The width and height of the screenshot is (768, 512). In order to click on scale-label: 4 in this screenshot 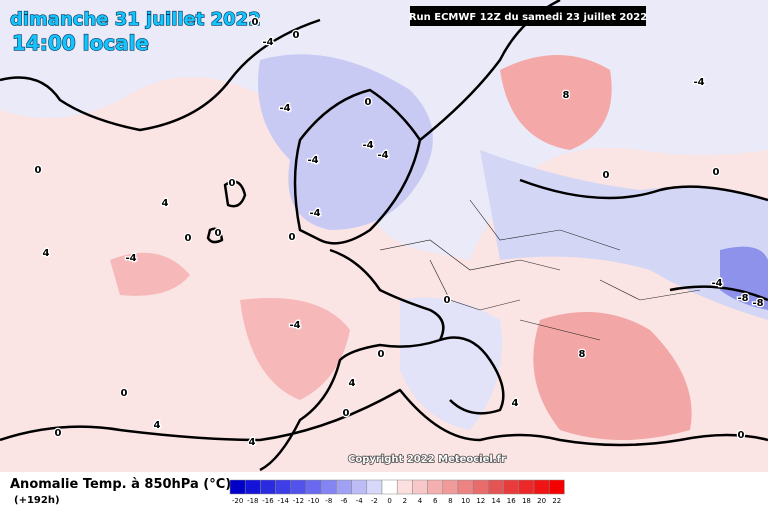, I will do `click(420, 501)`.